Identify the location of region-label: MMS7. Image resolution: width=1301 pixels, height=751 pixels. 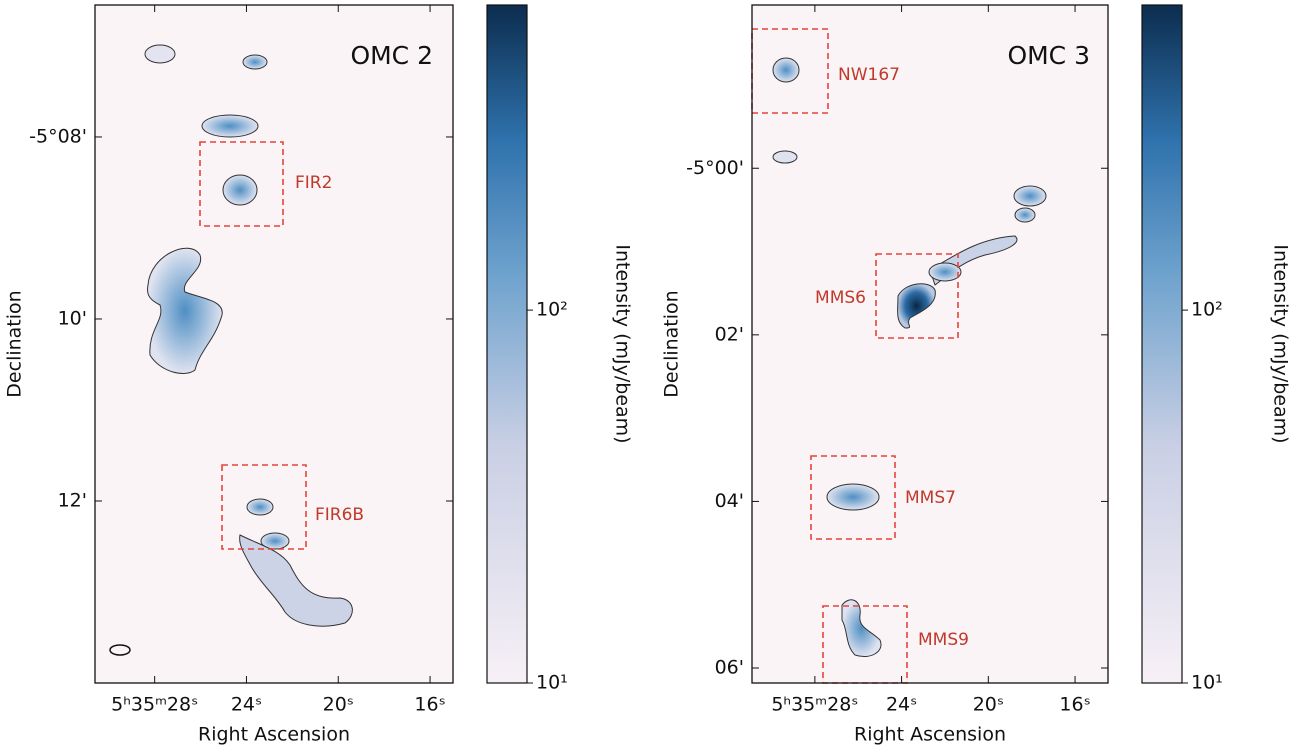
(930, 498).